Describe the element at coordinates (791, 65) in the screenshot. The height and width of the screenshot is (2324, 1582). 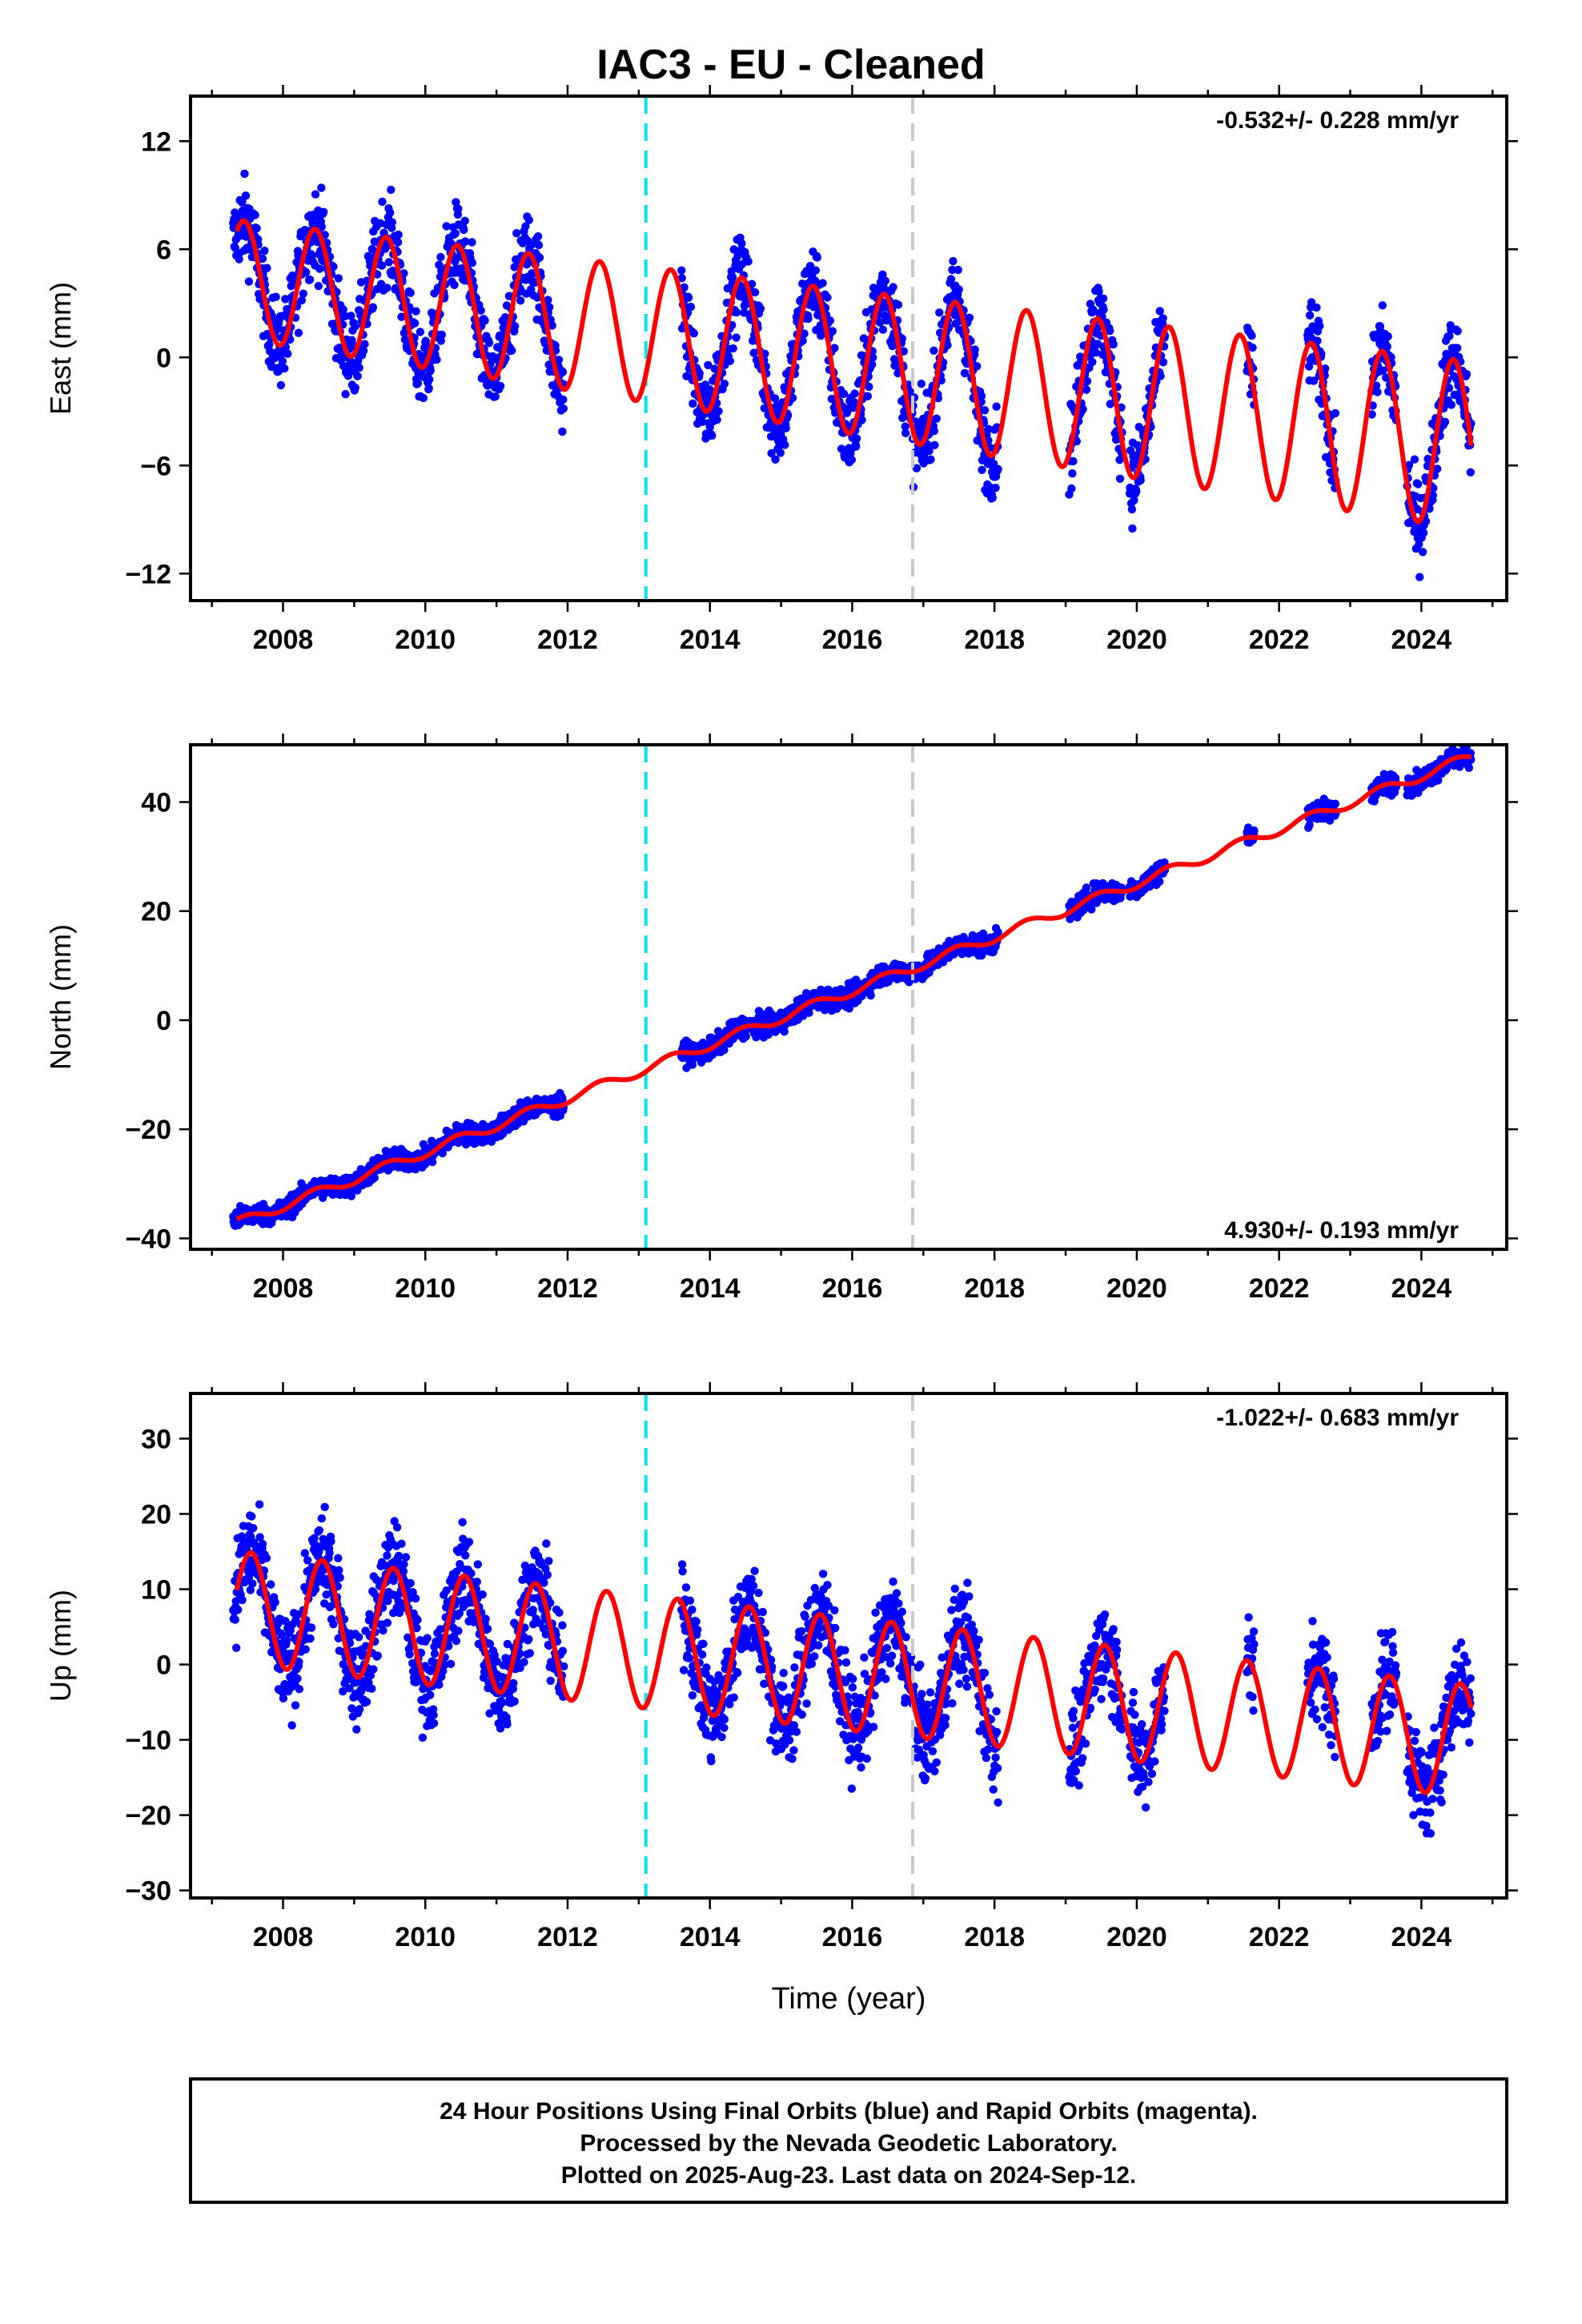
I see `figure-title: IAC3 - EU - Cleaned` at that location.